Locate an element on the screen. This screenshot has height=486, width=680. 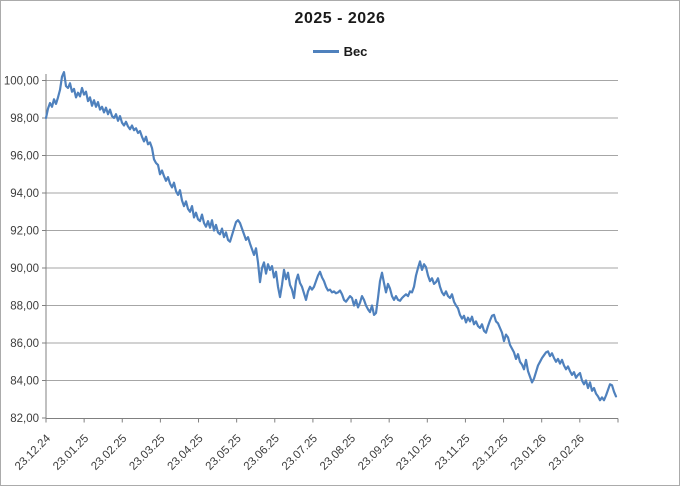
x-tick-label: 23.04.25 is located at coordinates (186, 453).